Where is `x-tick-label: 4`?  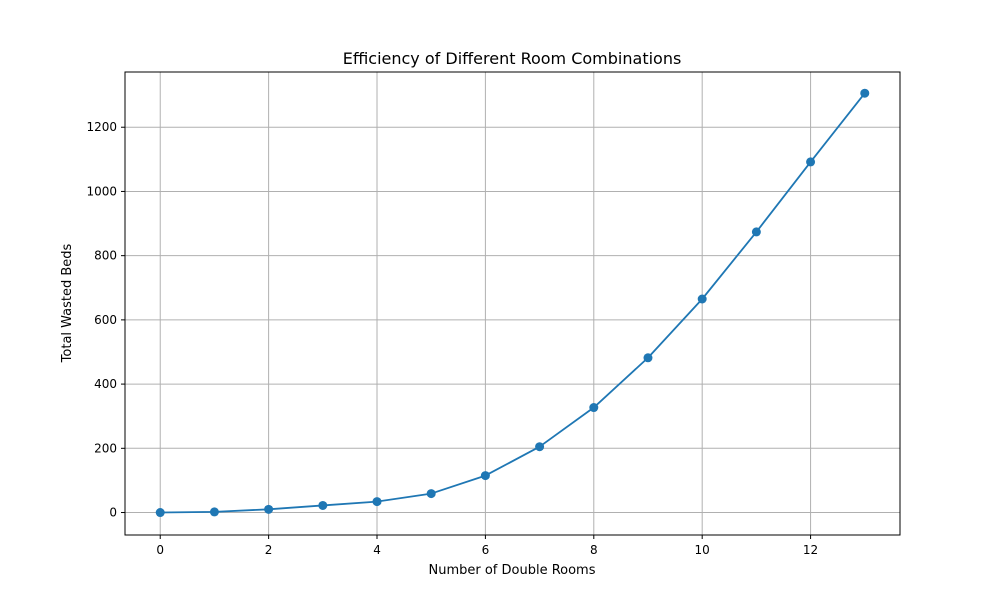 x-tick-label: 4 is located at coordinates (377, 550).